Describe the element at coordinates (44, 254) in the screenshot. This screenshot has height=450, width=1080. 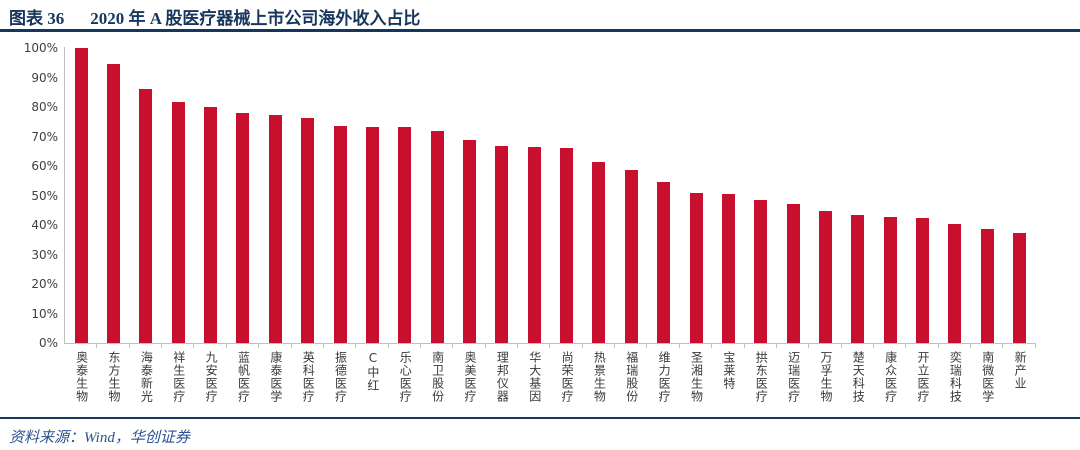
I see `y-axis-label: 30%` at that location.